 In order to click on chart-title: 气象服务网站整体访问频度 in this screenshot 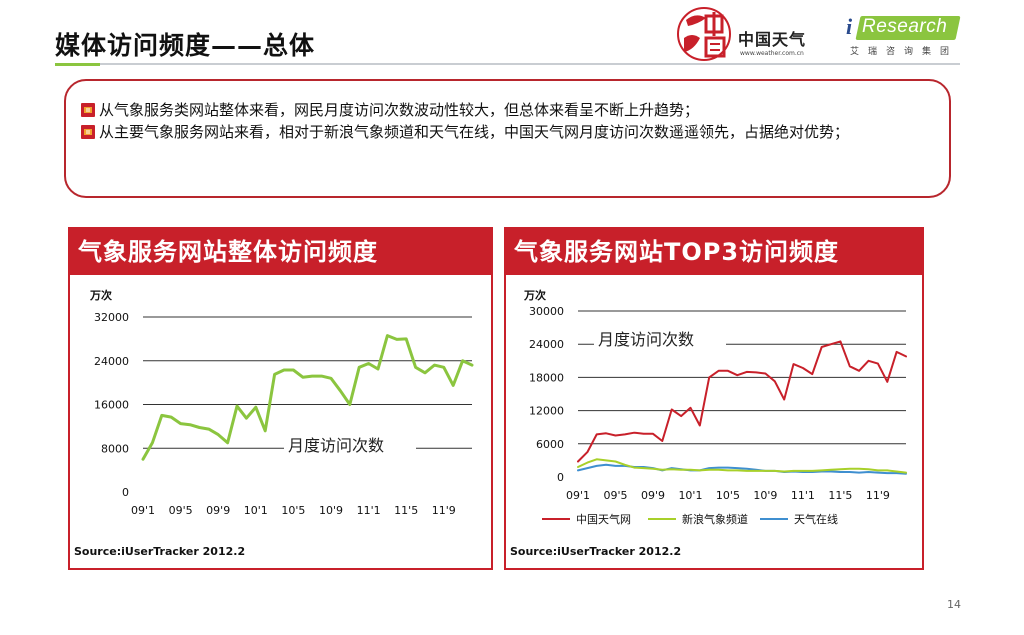, I will do `click(280, 252)`.